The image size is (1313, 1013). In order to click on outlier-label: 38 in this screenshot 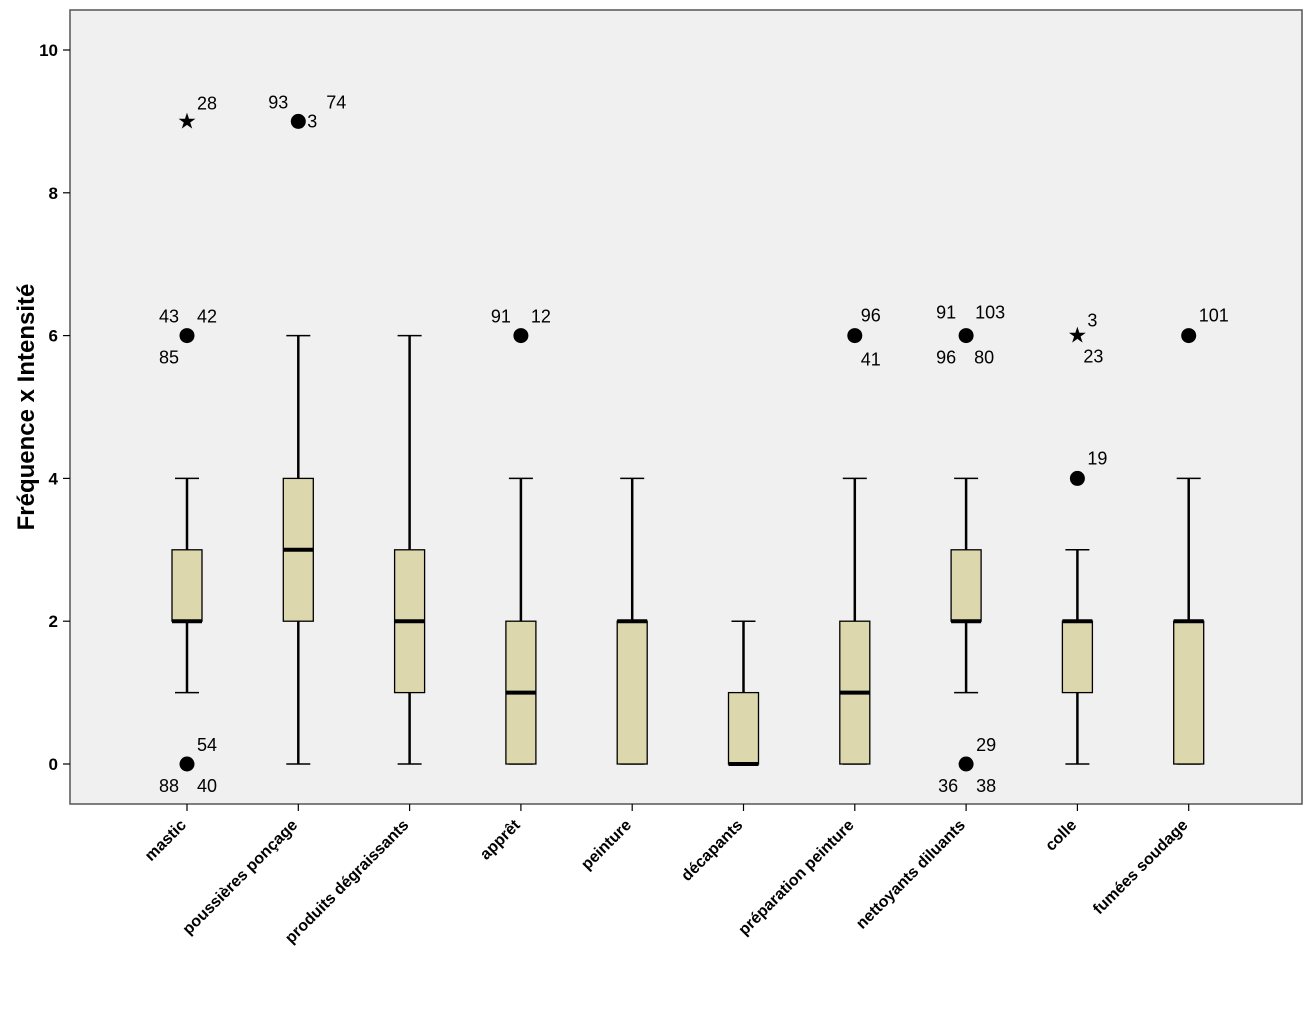, I will do `click(986, 786)`.